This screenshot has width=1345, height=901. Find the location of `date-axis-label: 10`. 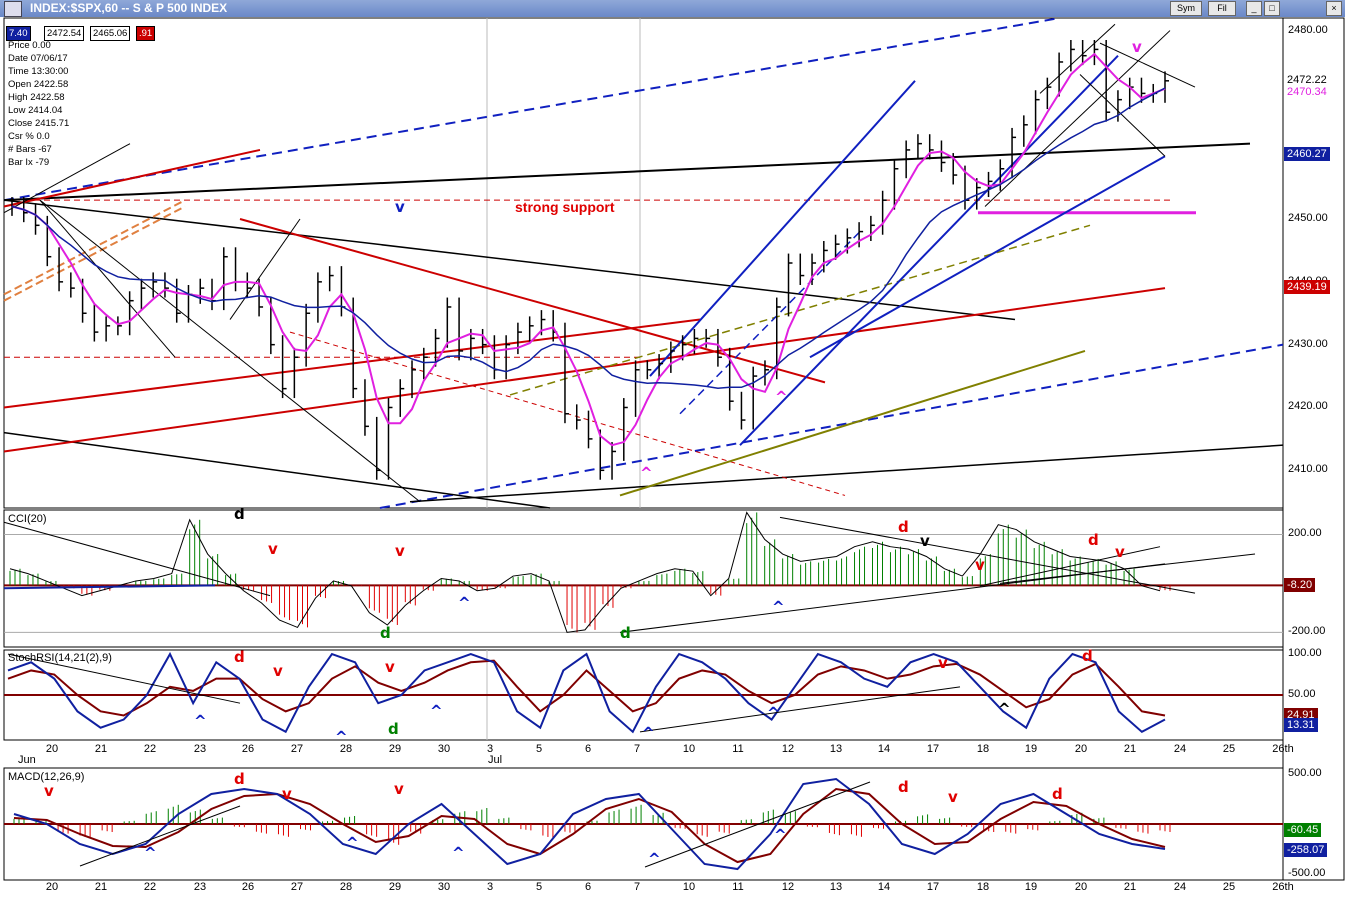

date-axis-label: 10 is located at coordinates (689, 887).